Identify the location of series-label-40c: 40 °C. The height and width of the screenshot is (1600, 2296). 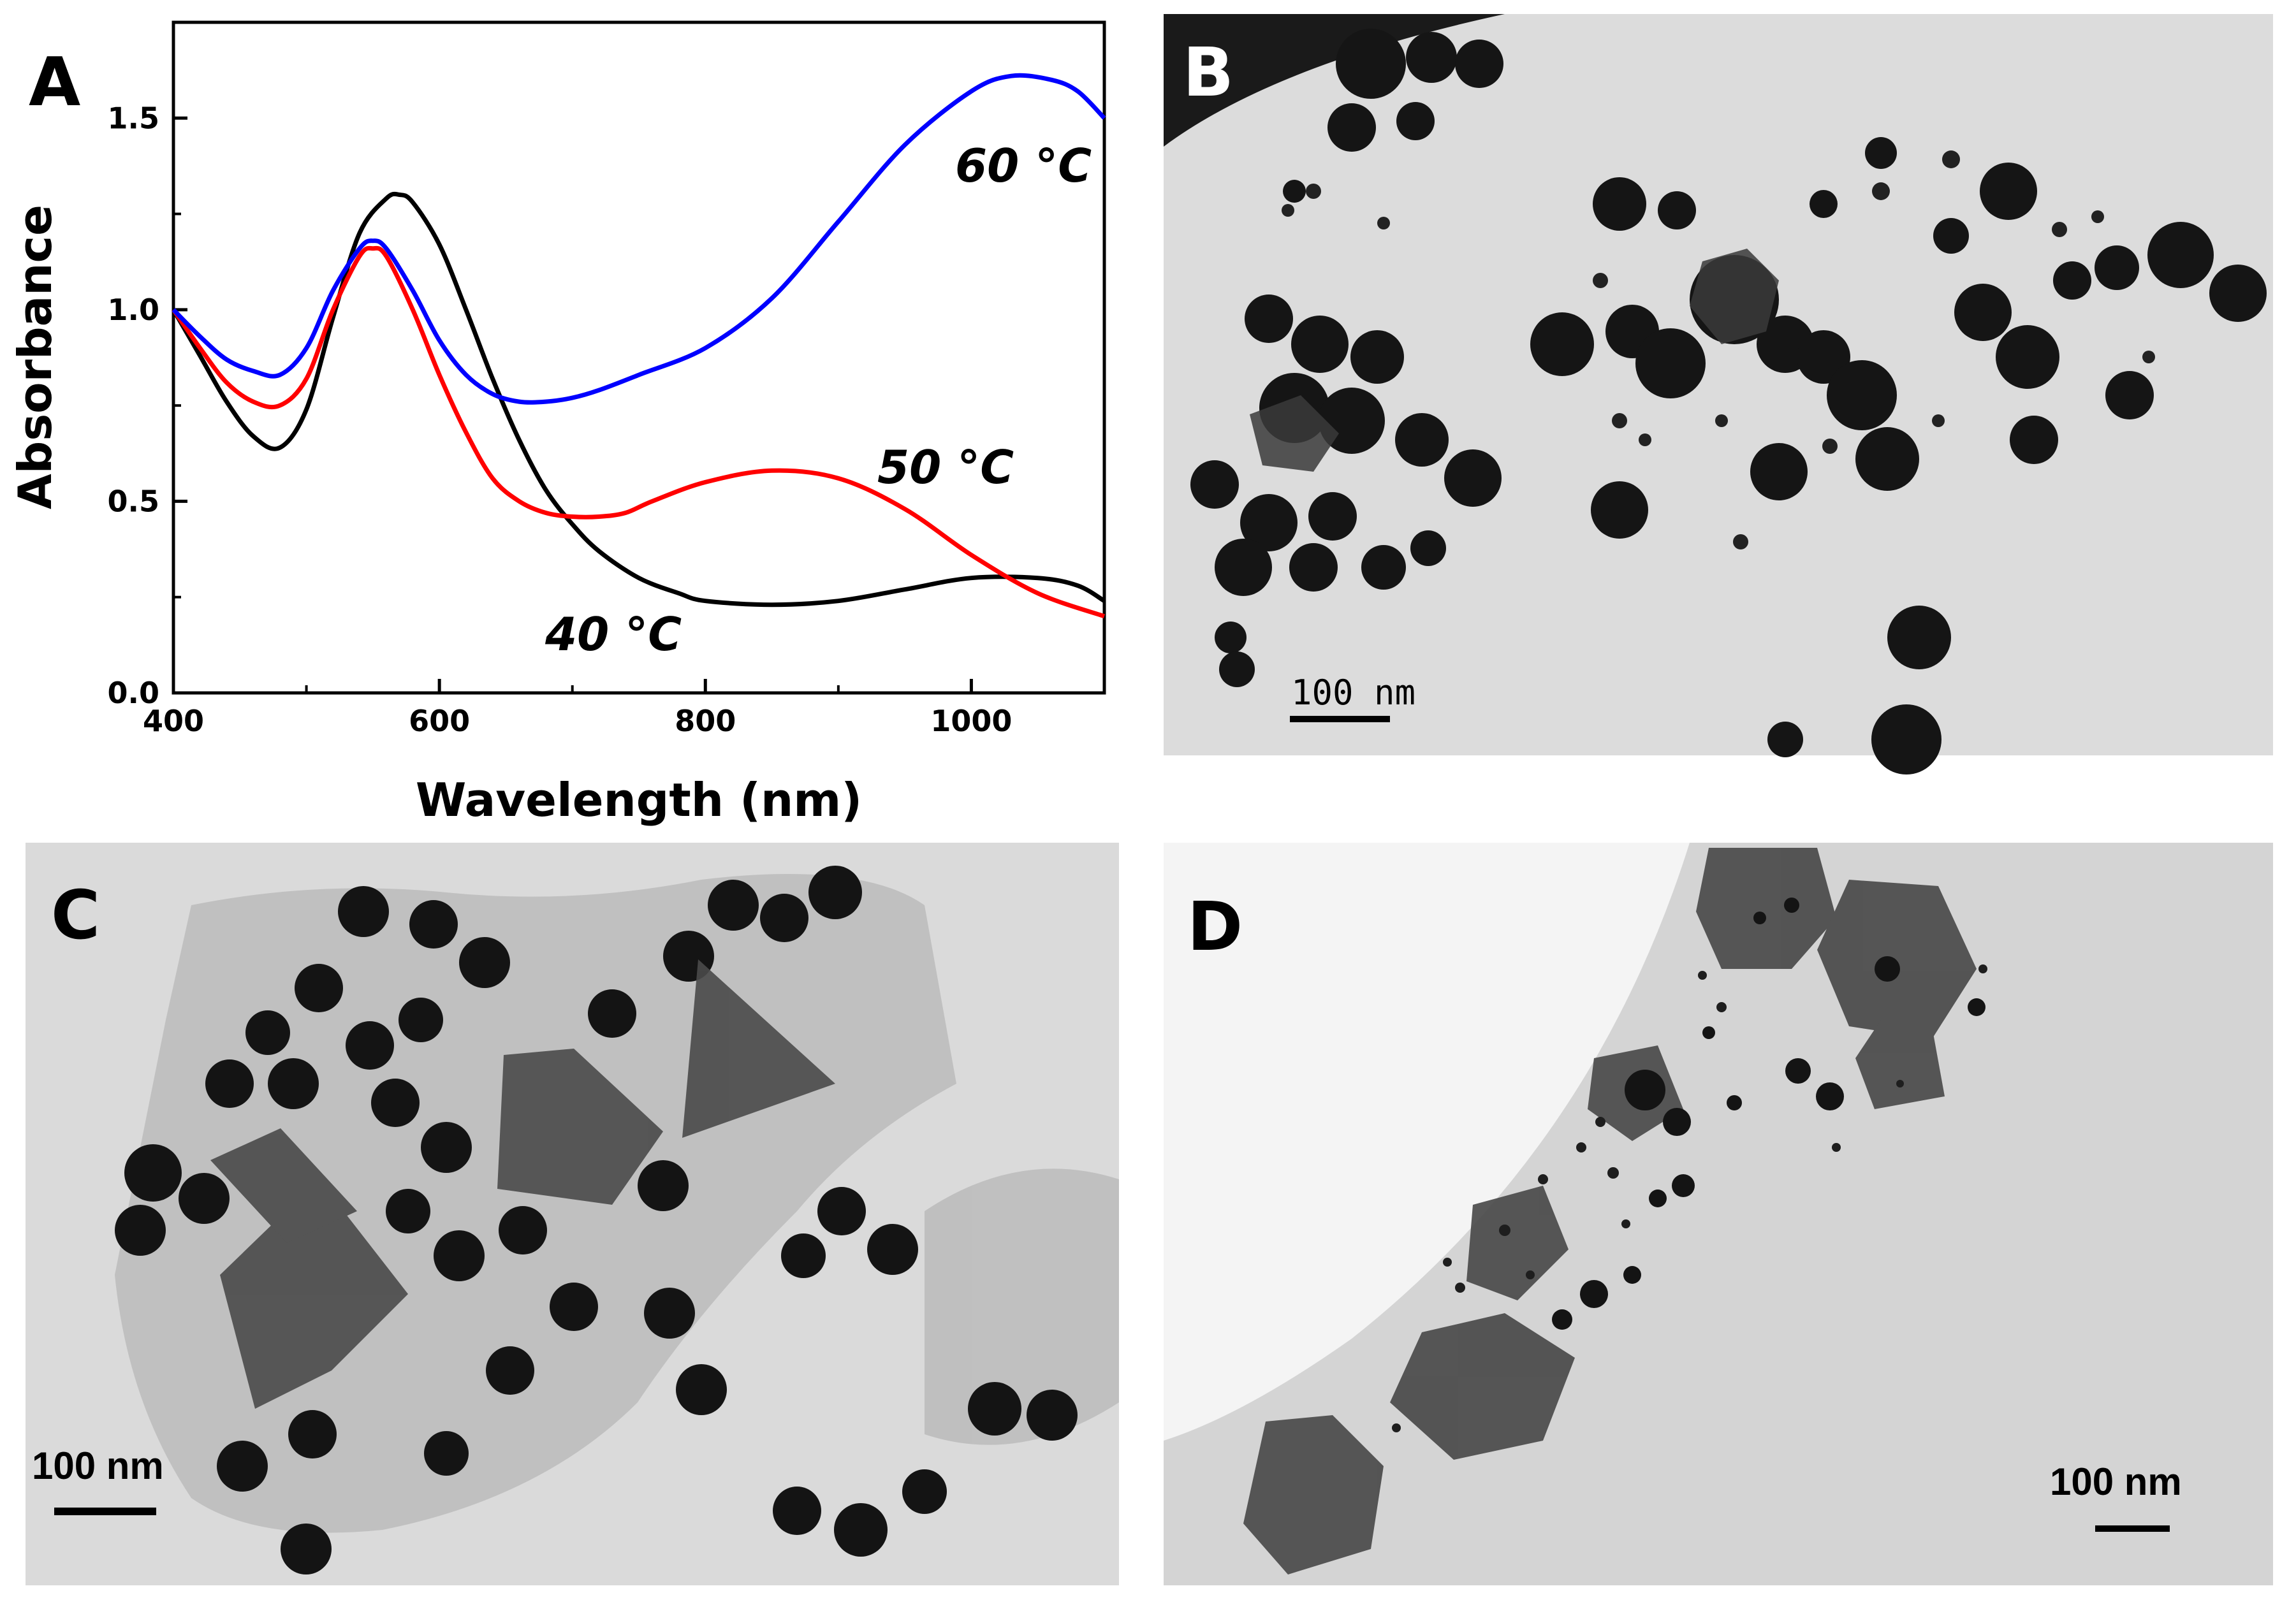
(613, 634).